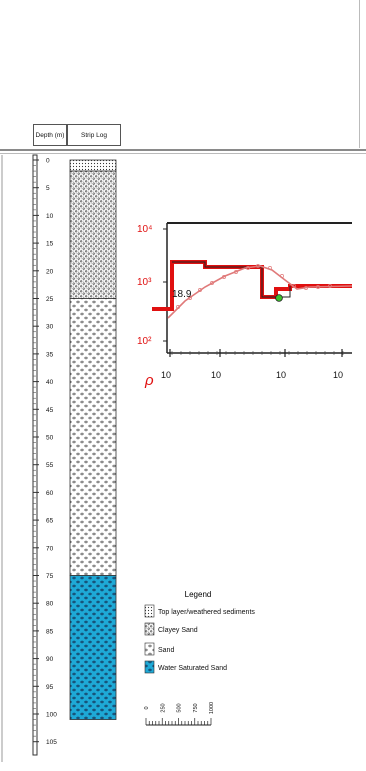 This screenshot has width=366, height=771. I want to click on depth-ruler, so click(35, 455).